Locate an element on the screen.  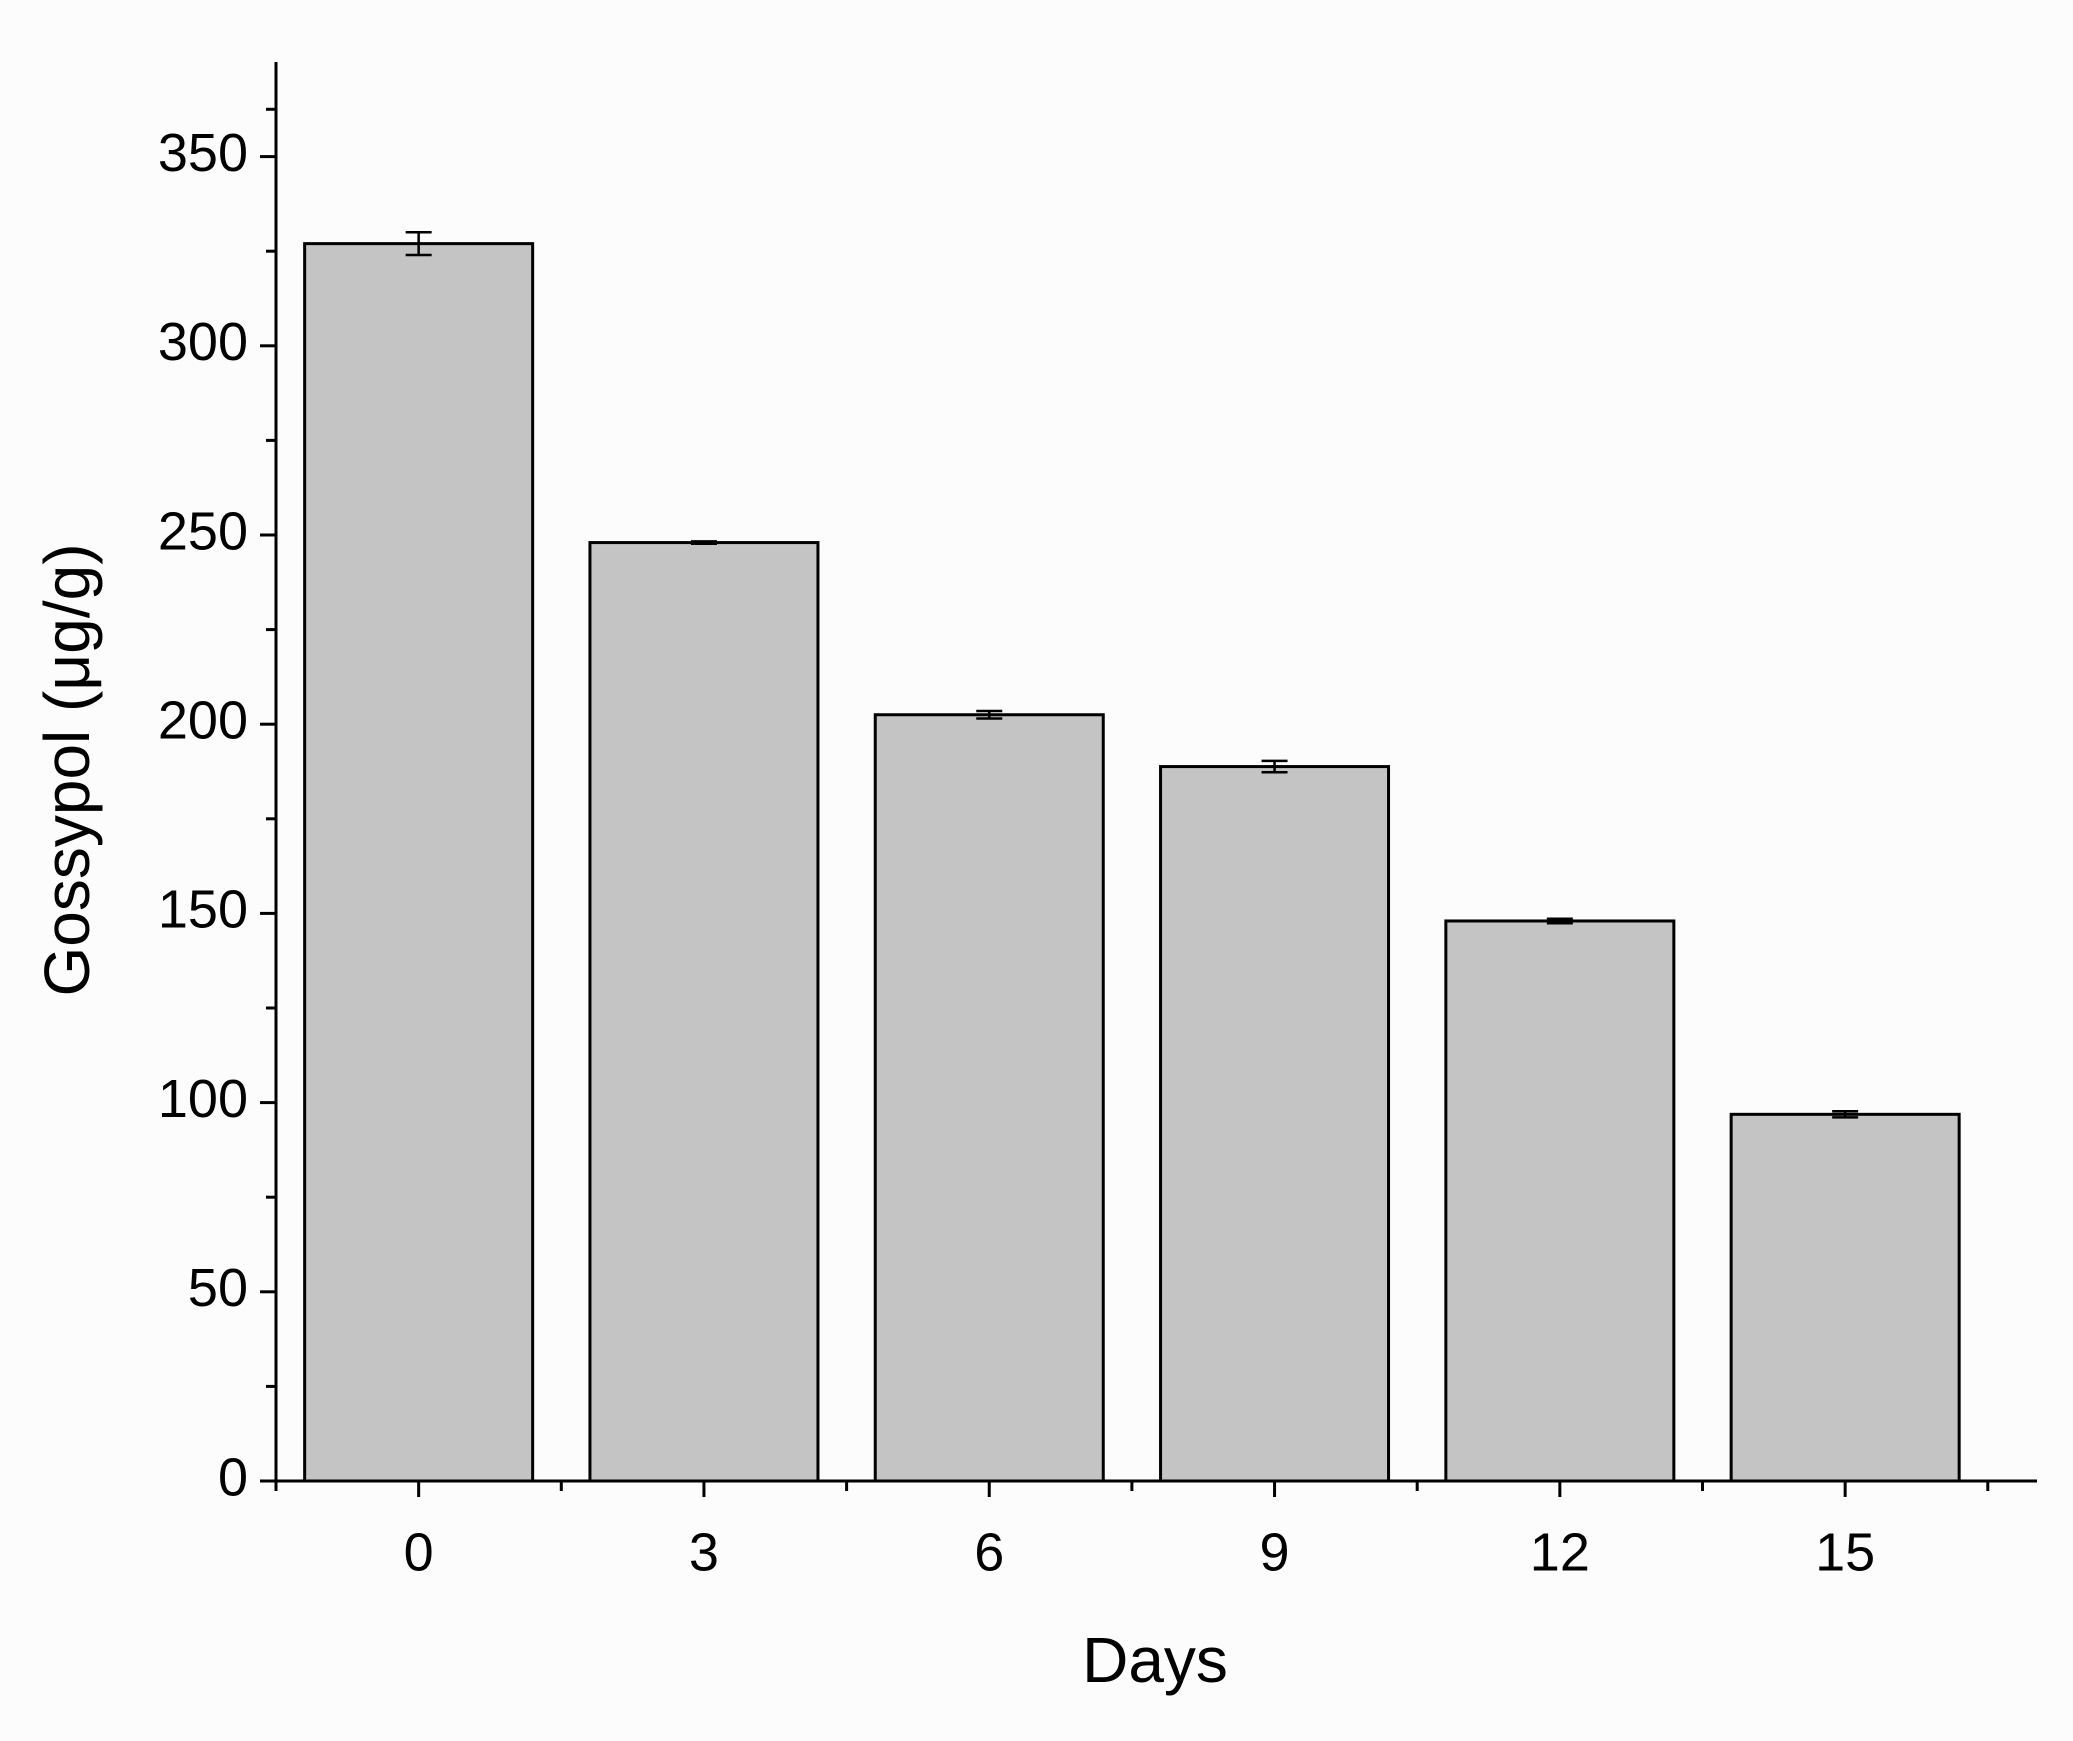
x-tick-label: 9 is located at coordinates (1275, 1552).